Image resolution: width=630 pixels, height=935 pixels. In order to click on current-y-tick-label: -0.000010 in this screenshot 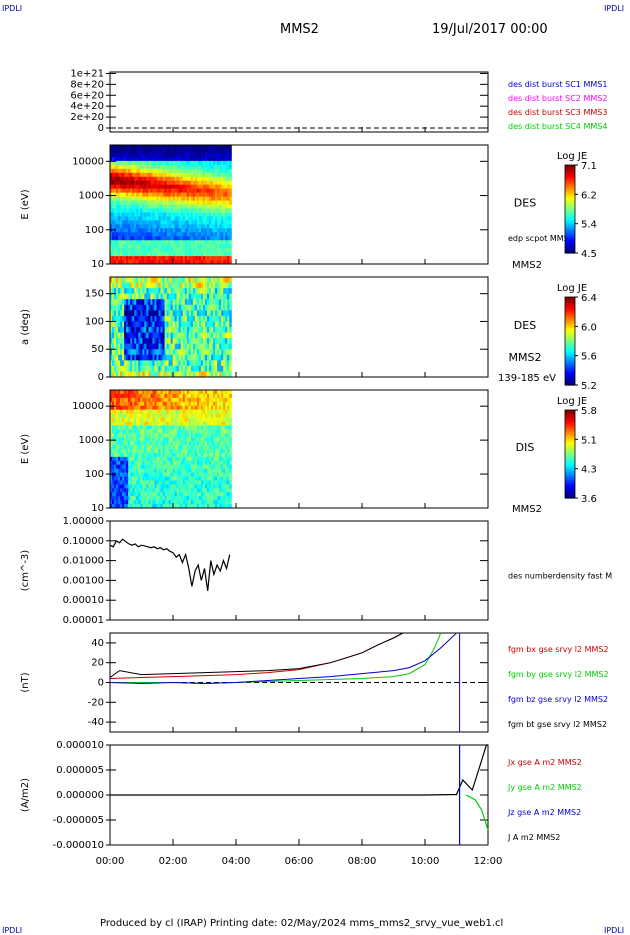, I will do `click(78, 845)`.